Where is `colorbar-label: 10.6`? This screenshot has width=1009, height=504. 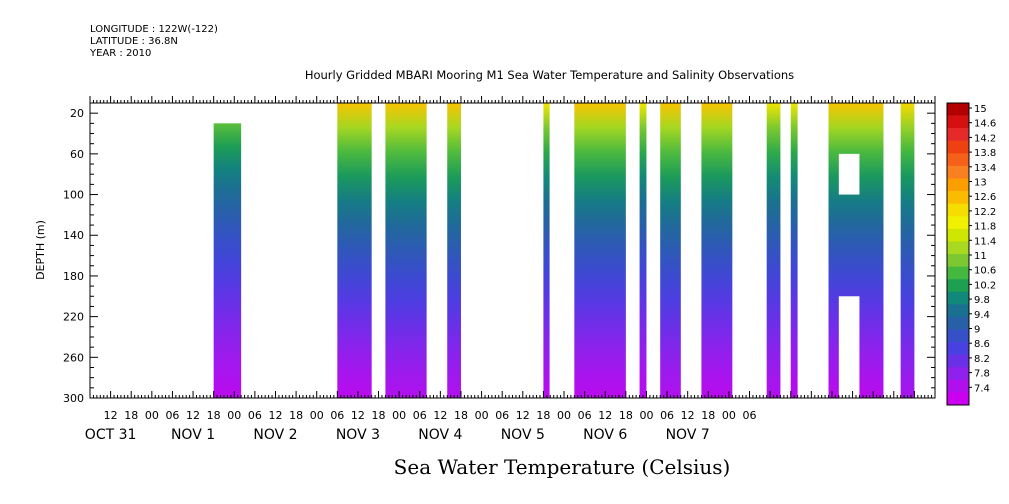 colorbar-label: 10.6 is located at coordinates (985, 271).